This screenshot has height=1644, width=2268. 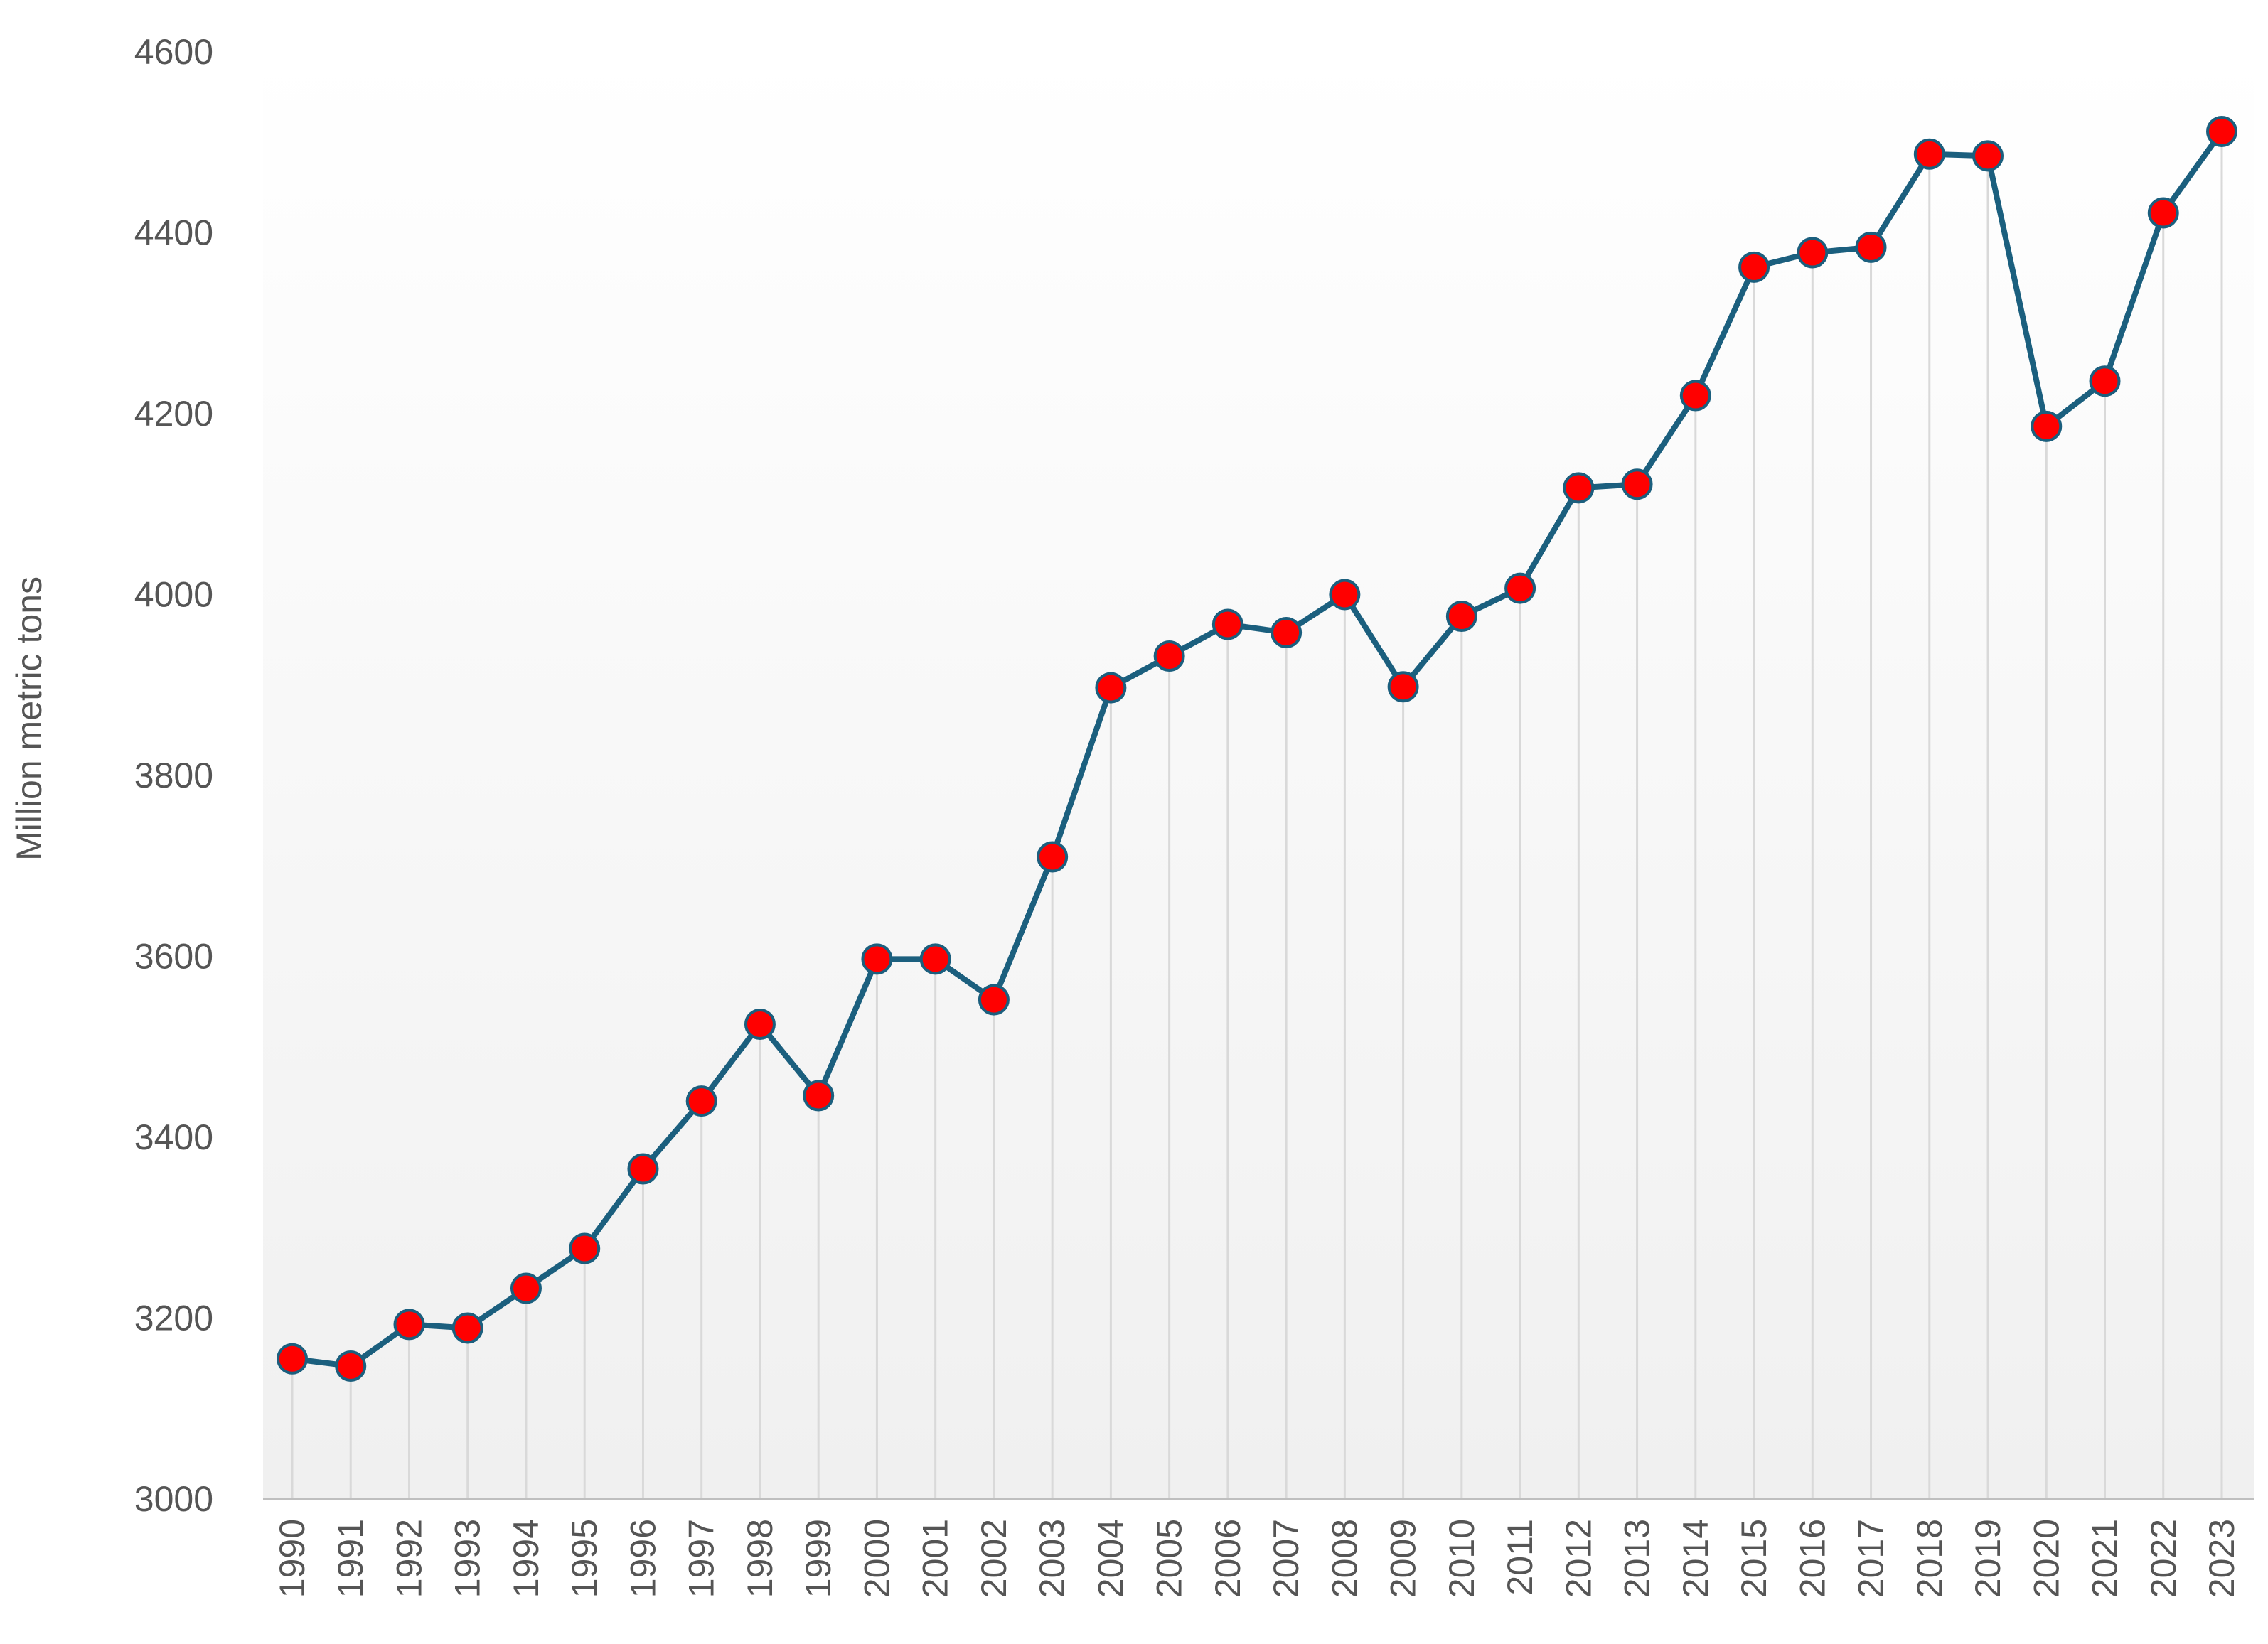 I want to click on y-tick-label: 3800, so click(x=173, y=775).